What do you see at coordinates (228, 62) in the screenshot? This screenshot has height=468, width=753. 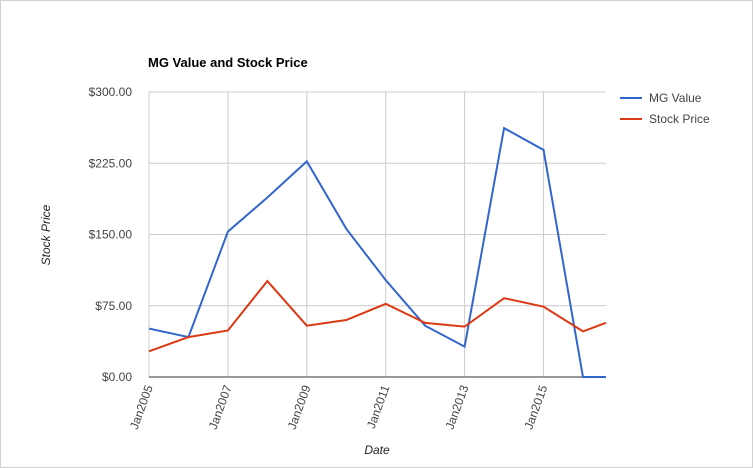 I see `chart-title: MG Value and Stock Price` at bounding box center [228, 62].